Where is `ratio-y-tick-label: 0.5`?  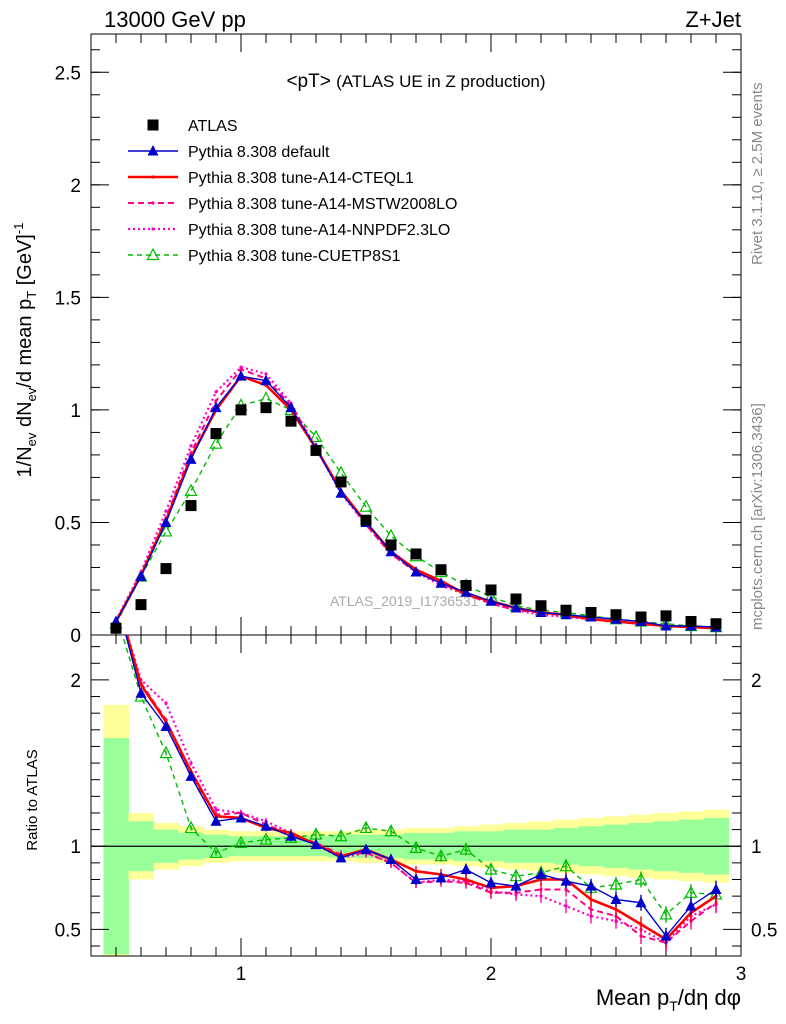 ratio-y-tick-label: 0.5 is located at coordinates (68, 930).